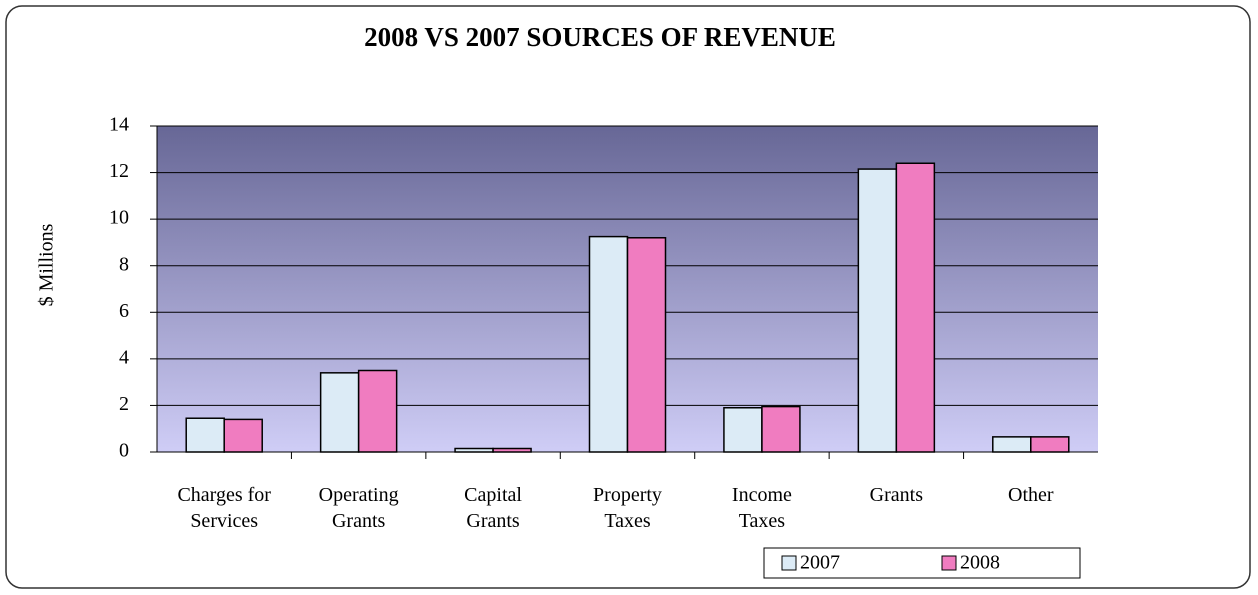 Image resolution: width=1258 pixels, height=595 pixels. What do you see at coordinates (358, 508) in the screenshot?
I see `x-tick-label: Operating Grants` at bounding box center [358, 508].